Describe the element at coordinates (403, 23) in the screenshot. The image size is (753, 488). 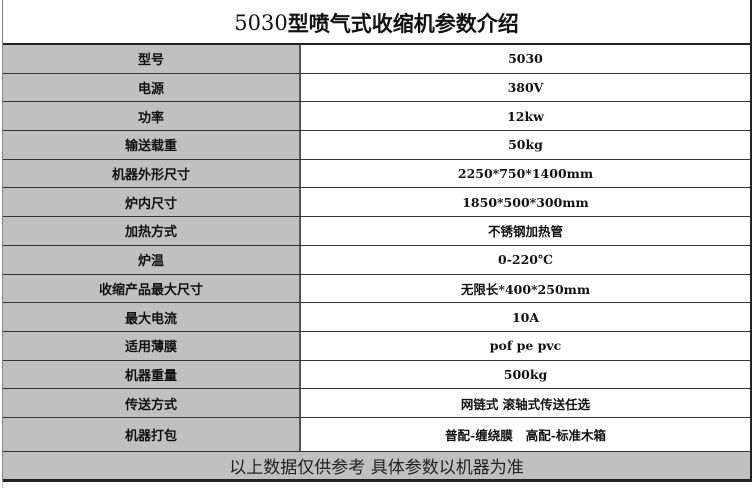
I see `title-text: 型喷气式收缩机参数介绍` at that location.